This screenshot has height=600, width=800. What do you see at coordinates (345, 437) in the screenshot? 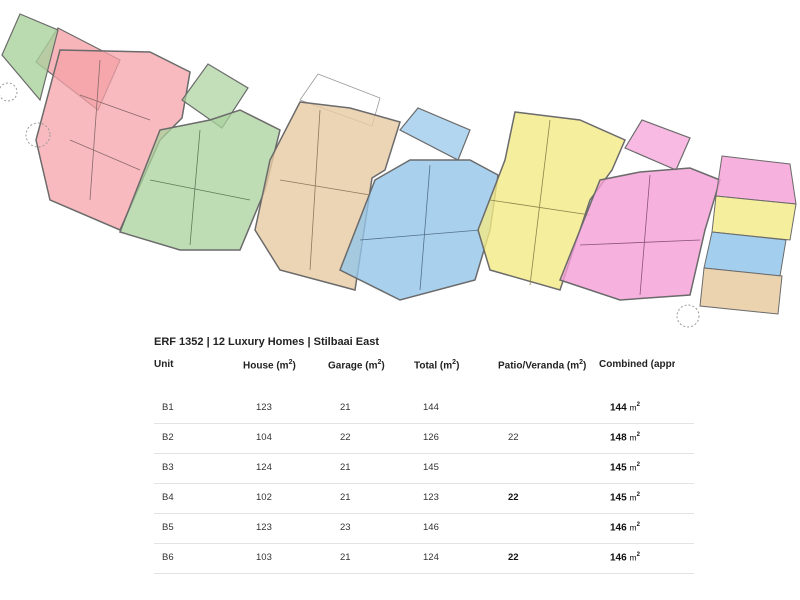
I see `cell-garage: 22` at bounding box center [345, 437].